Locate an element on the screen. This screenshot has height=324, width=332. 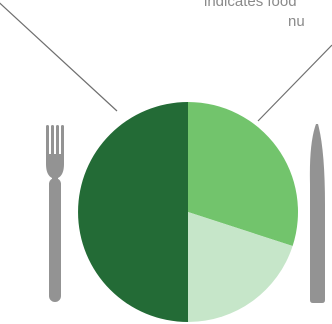
left-leader-line is located at coordinates (59, 57).